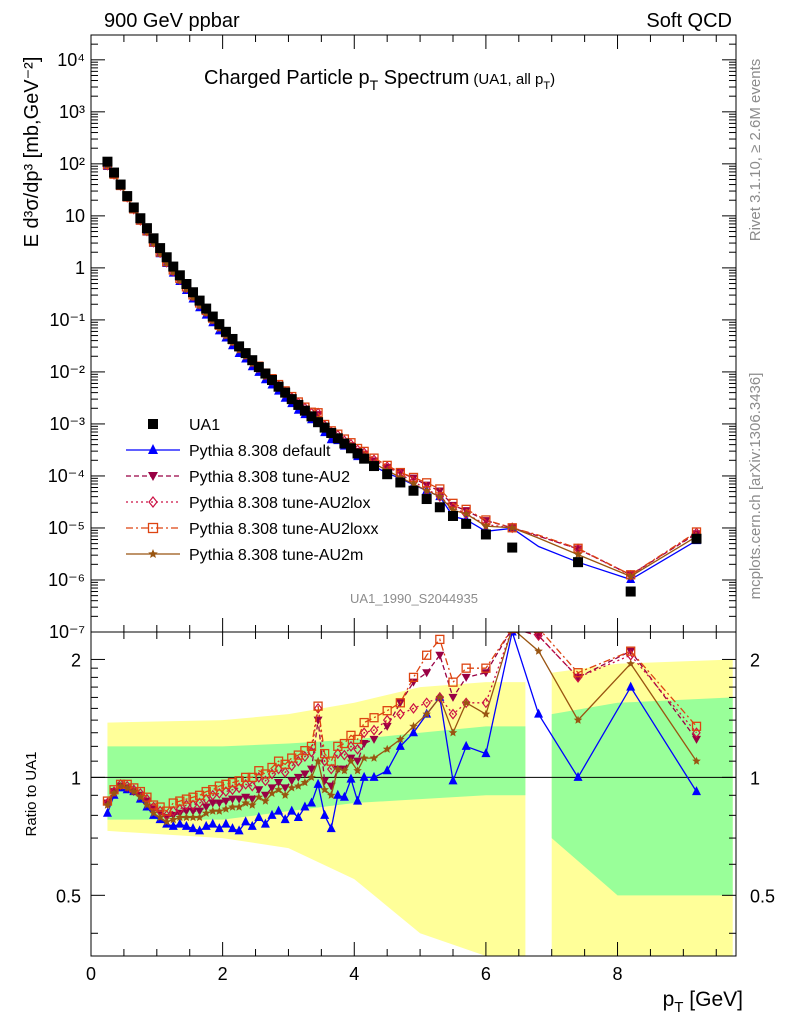 This screenshot has width=786, height=1024. What do you see at coordinates (204, 425) in the screenshot?
I see `legend-label: UA1` at bounding box center [204, 425].